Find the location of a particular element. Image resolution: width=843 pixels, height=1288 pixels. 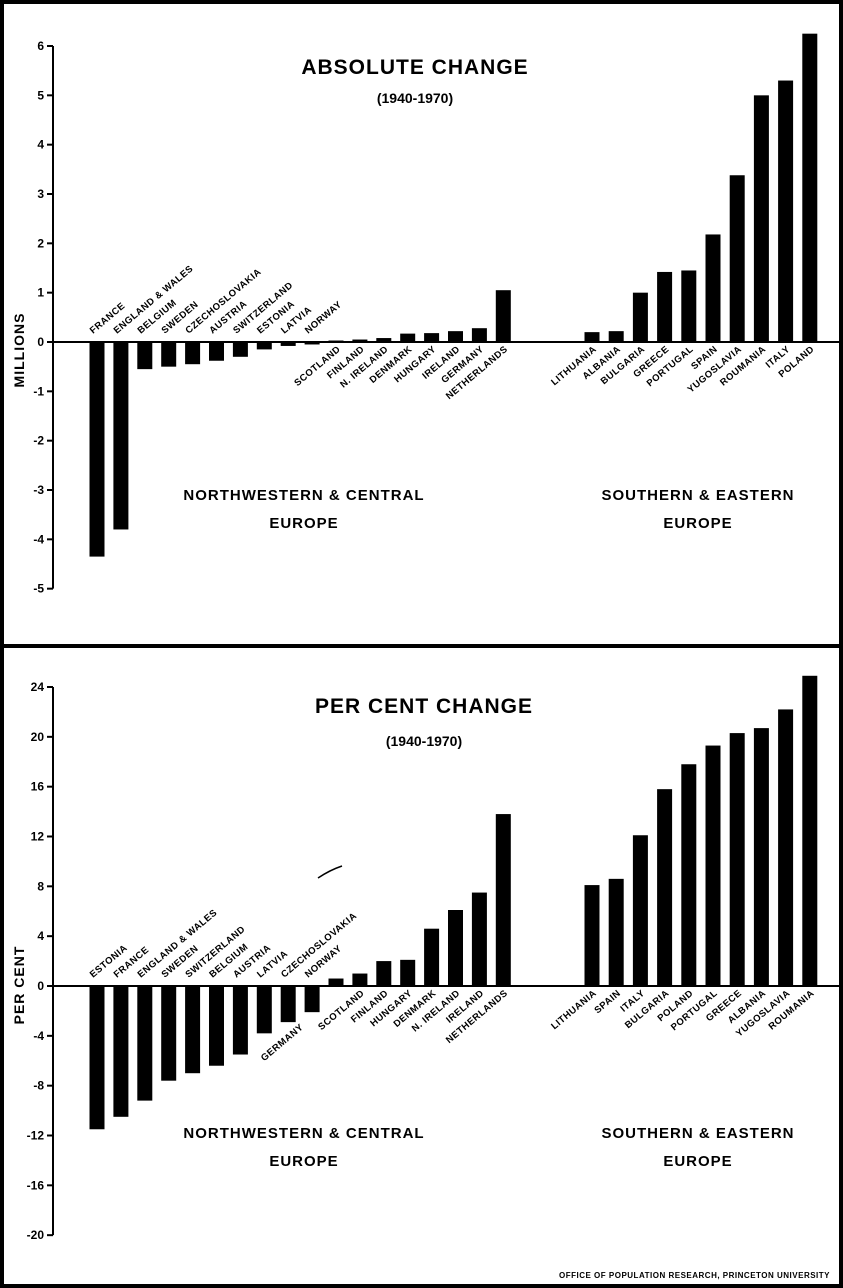

y-tick-label: 1 is located at coordinates (40, 293).